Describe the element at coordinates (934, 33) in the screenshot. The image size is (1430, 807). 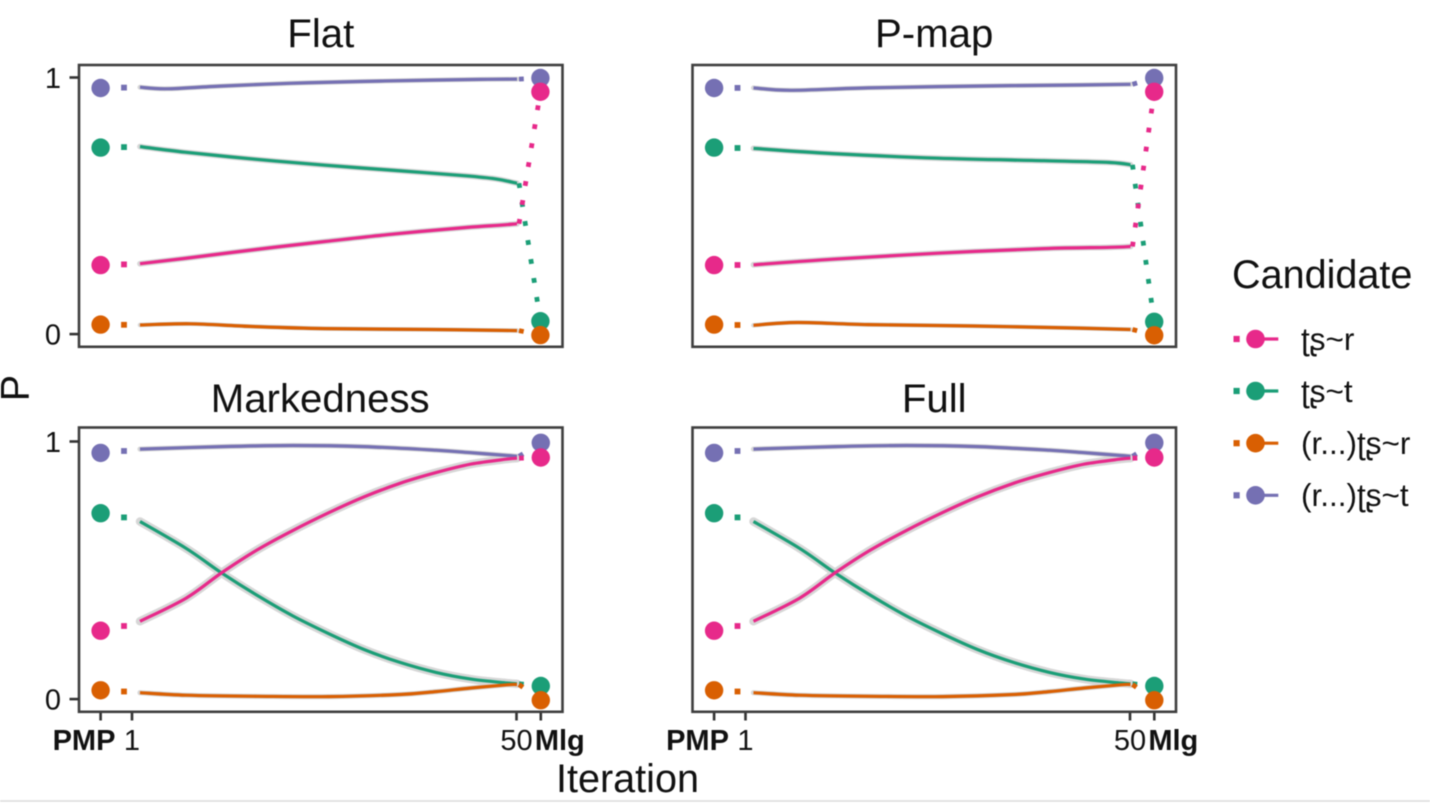
I see `svg-text: P-map` at that location.